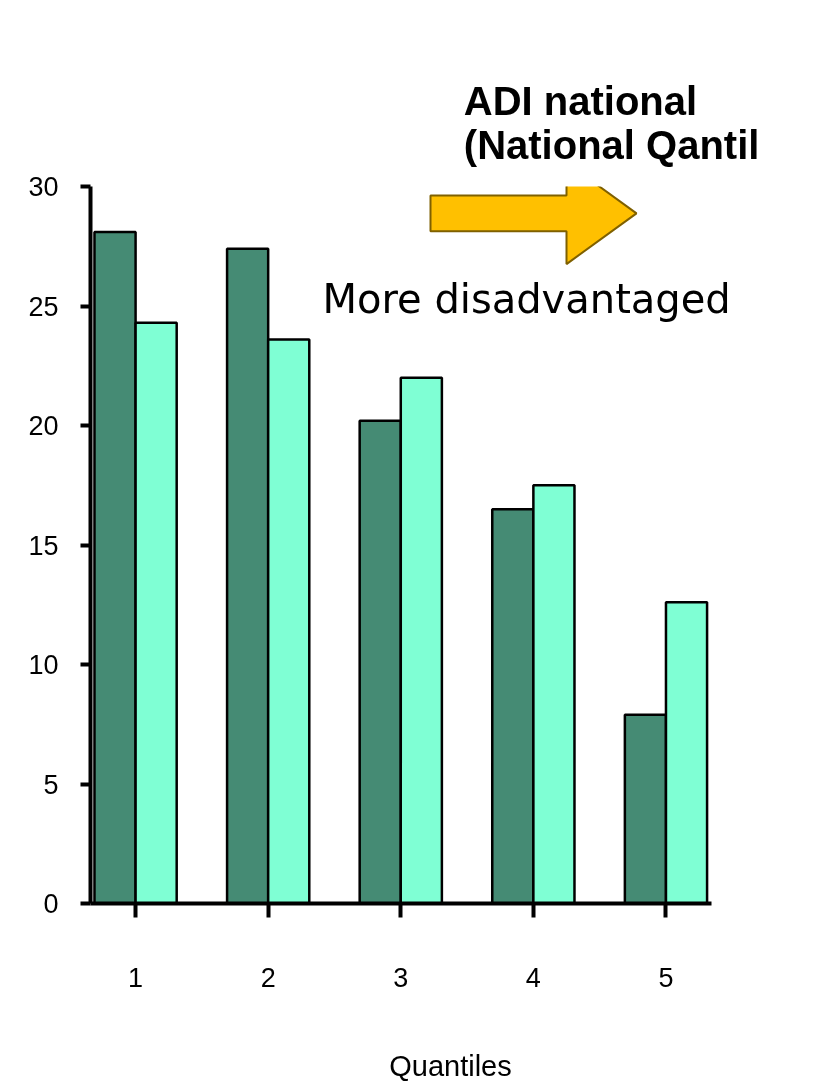 The height and width of the screenshot is (1084, 831). What do you see at coordinates (268, 977) in the screenshot?
I see `x-tick-label: 2` at bounding box center [268, 977].